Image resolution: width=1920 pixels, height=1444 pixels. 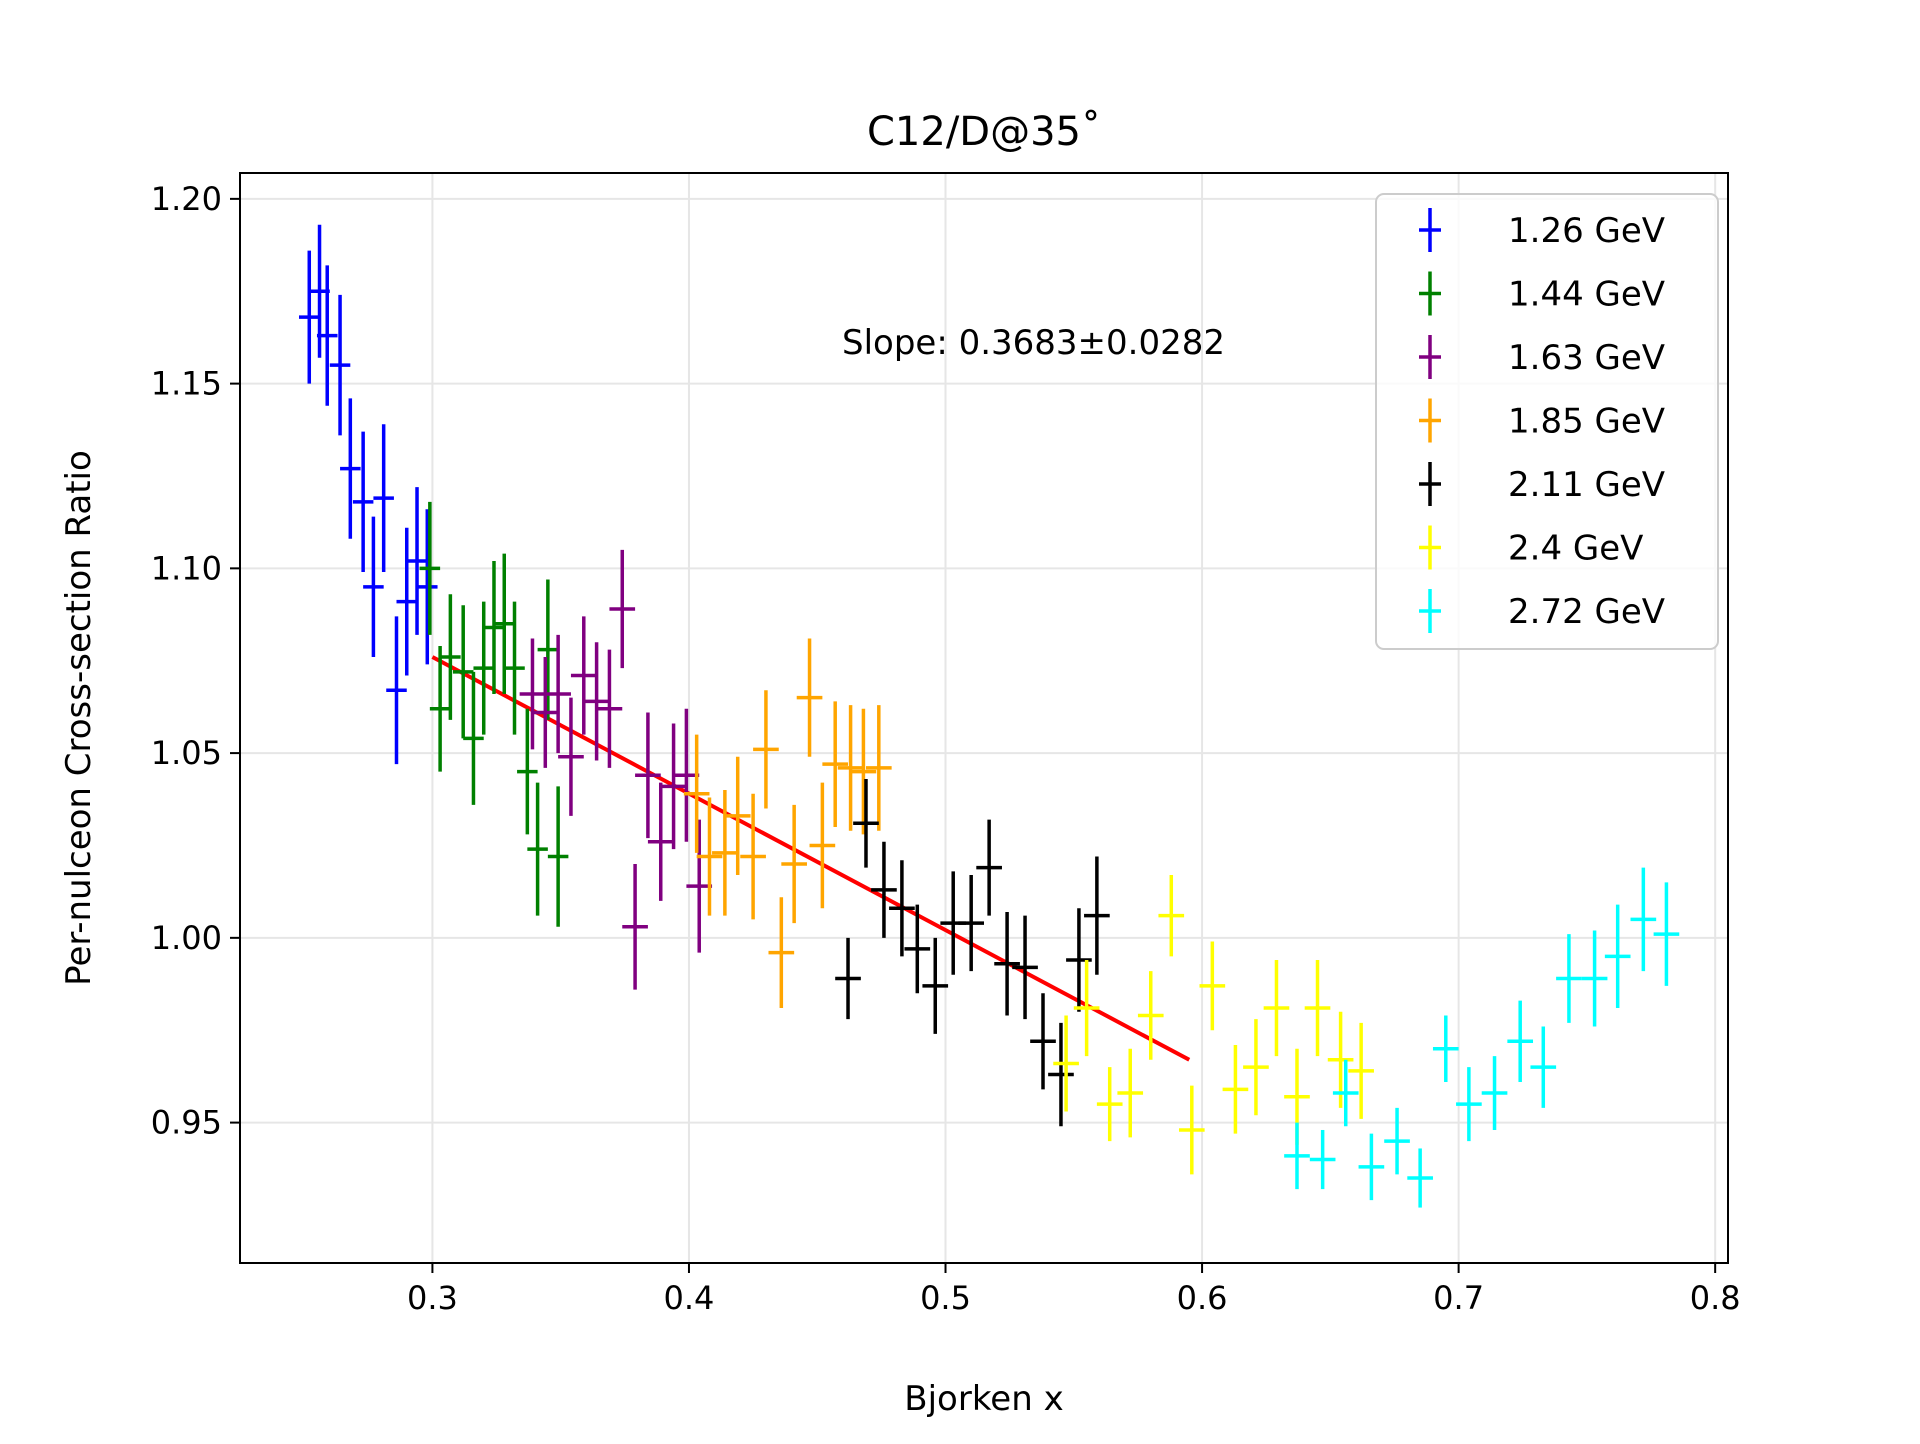 I want to click on legend-entry: 2.4 GeV, so click(x=1531, y=547).